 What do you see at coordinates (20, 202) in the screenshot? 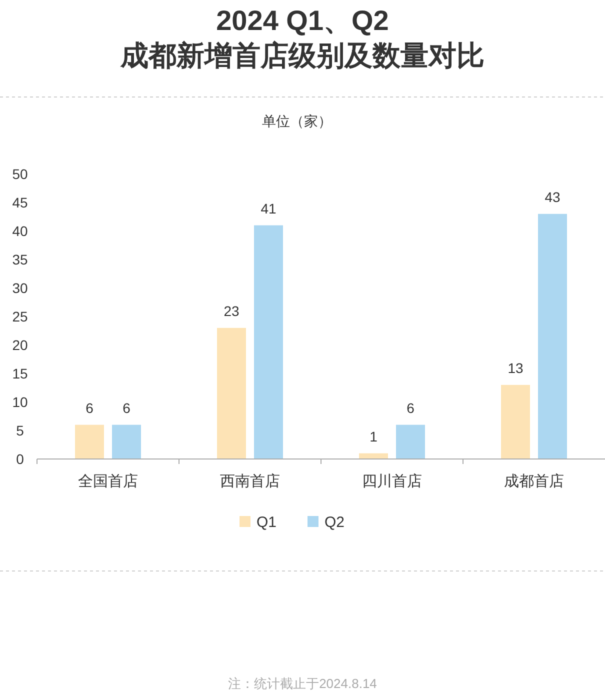
I see `y-tick-label: 45` at bounding box center [20, 202].